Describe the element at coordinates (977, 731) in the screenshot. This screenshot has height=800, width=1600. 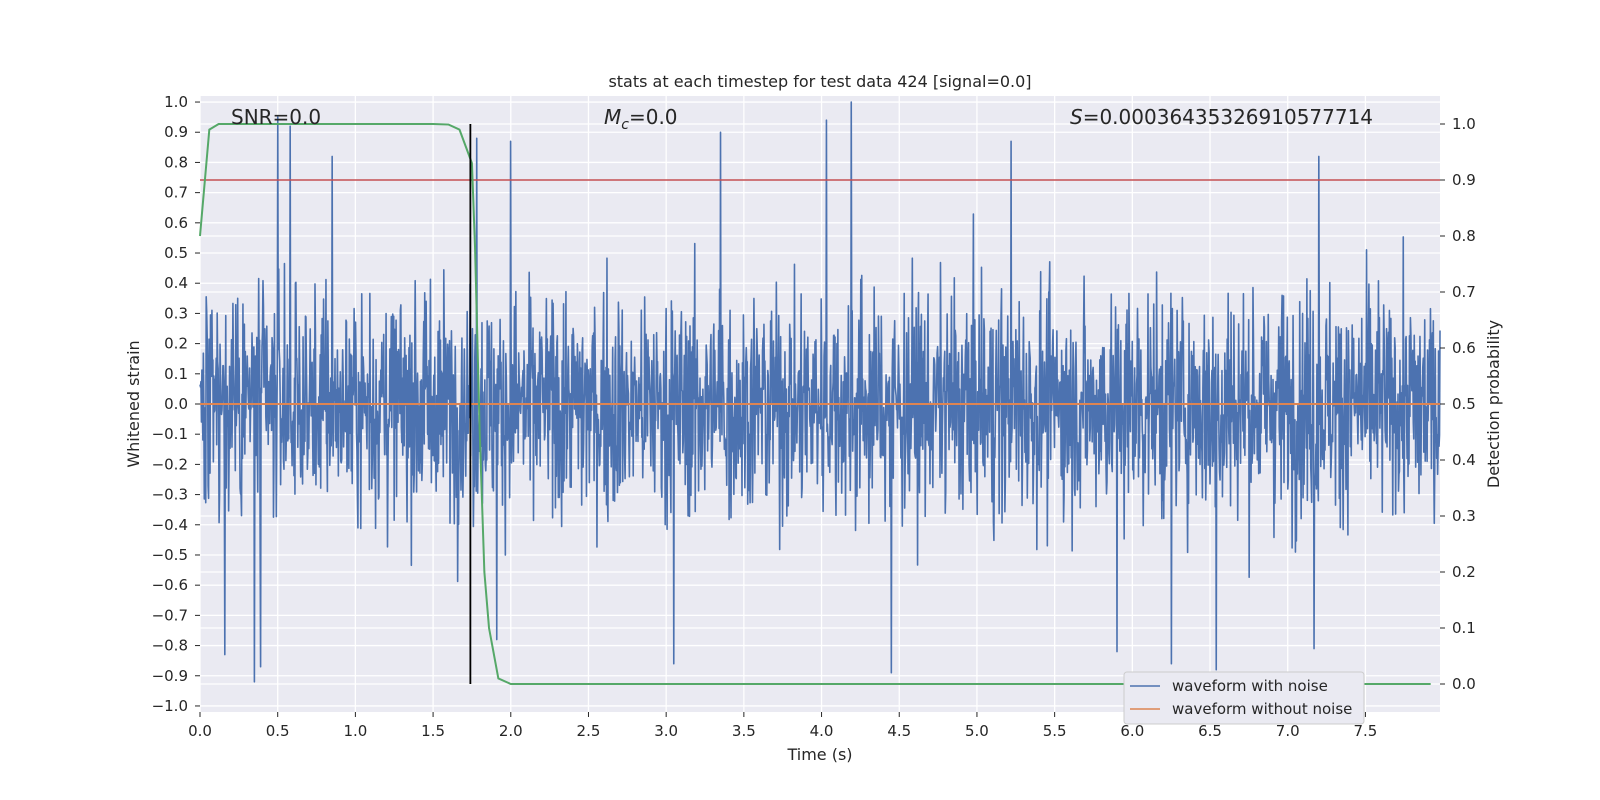
I see `x-tick-label: 5.0` at that location.